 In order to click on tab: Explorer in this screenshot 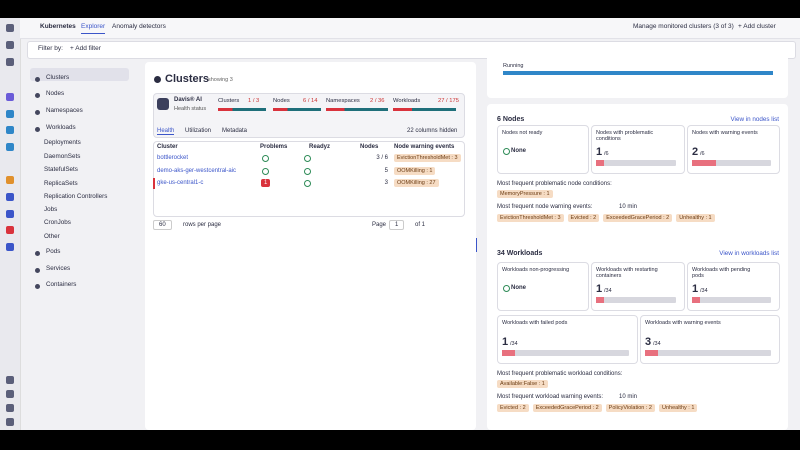, I will do `click(93, 28)`.